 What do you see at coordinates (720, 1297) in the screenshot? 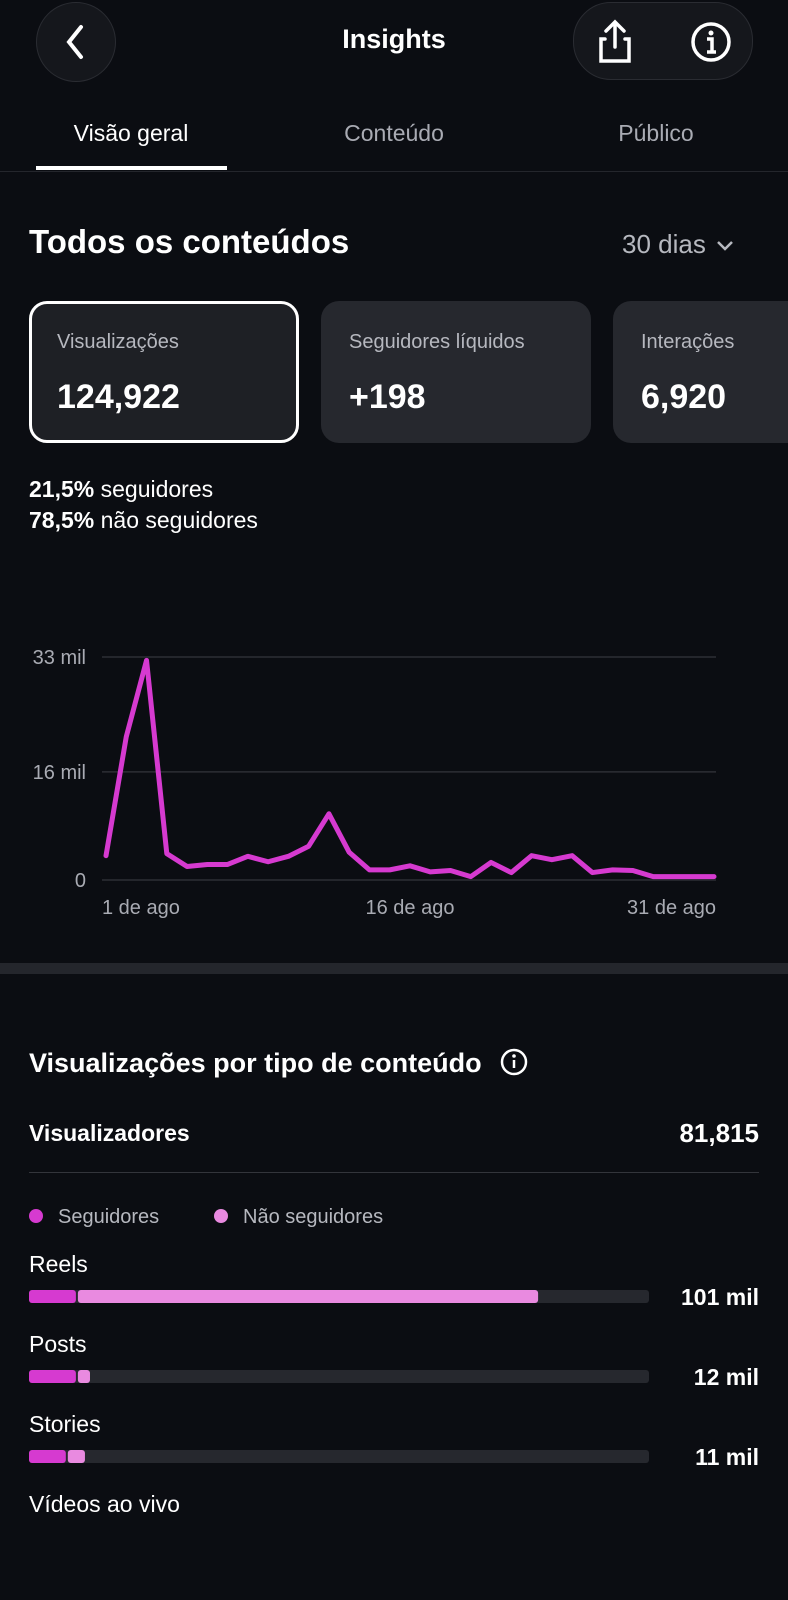
I see `bar-total-label: 101 mil` at bounding box center [720, 1297].